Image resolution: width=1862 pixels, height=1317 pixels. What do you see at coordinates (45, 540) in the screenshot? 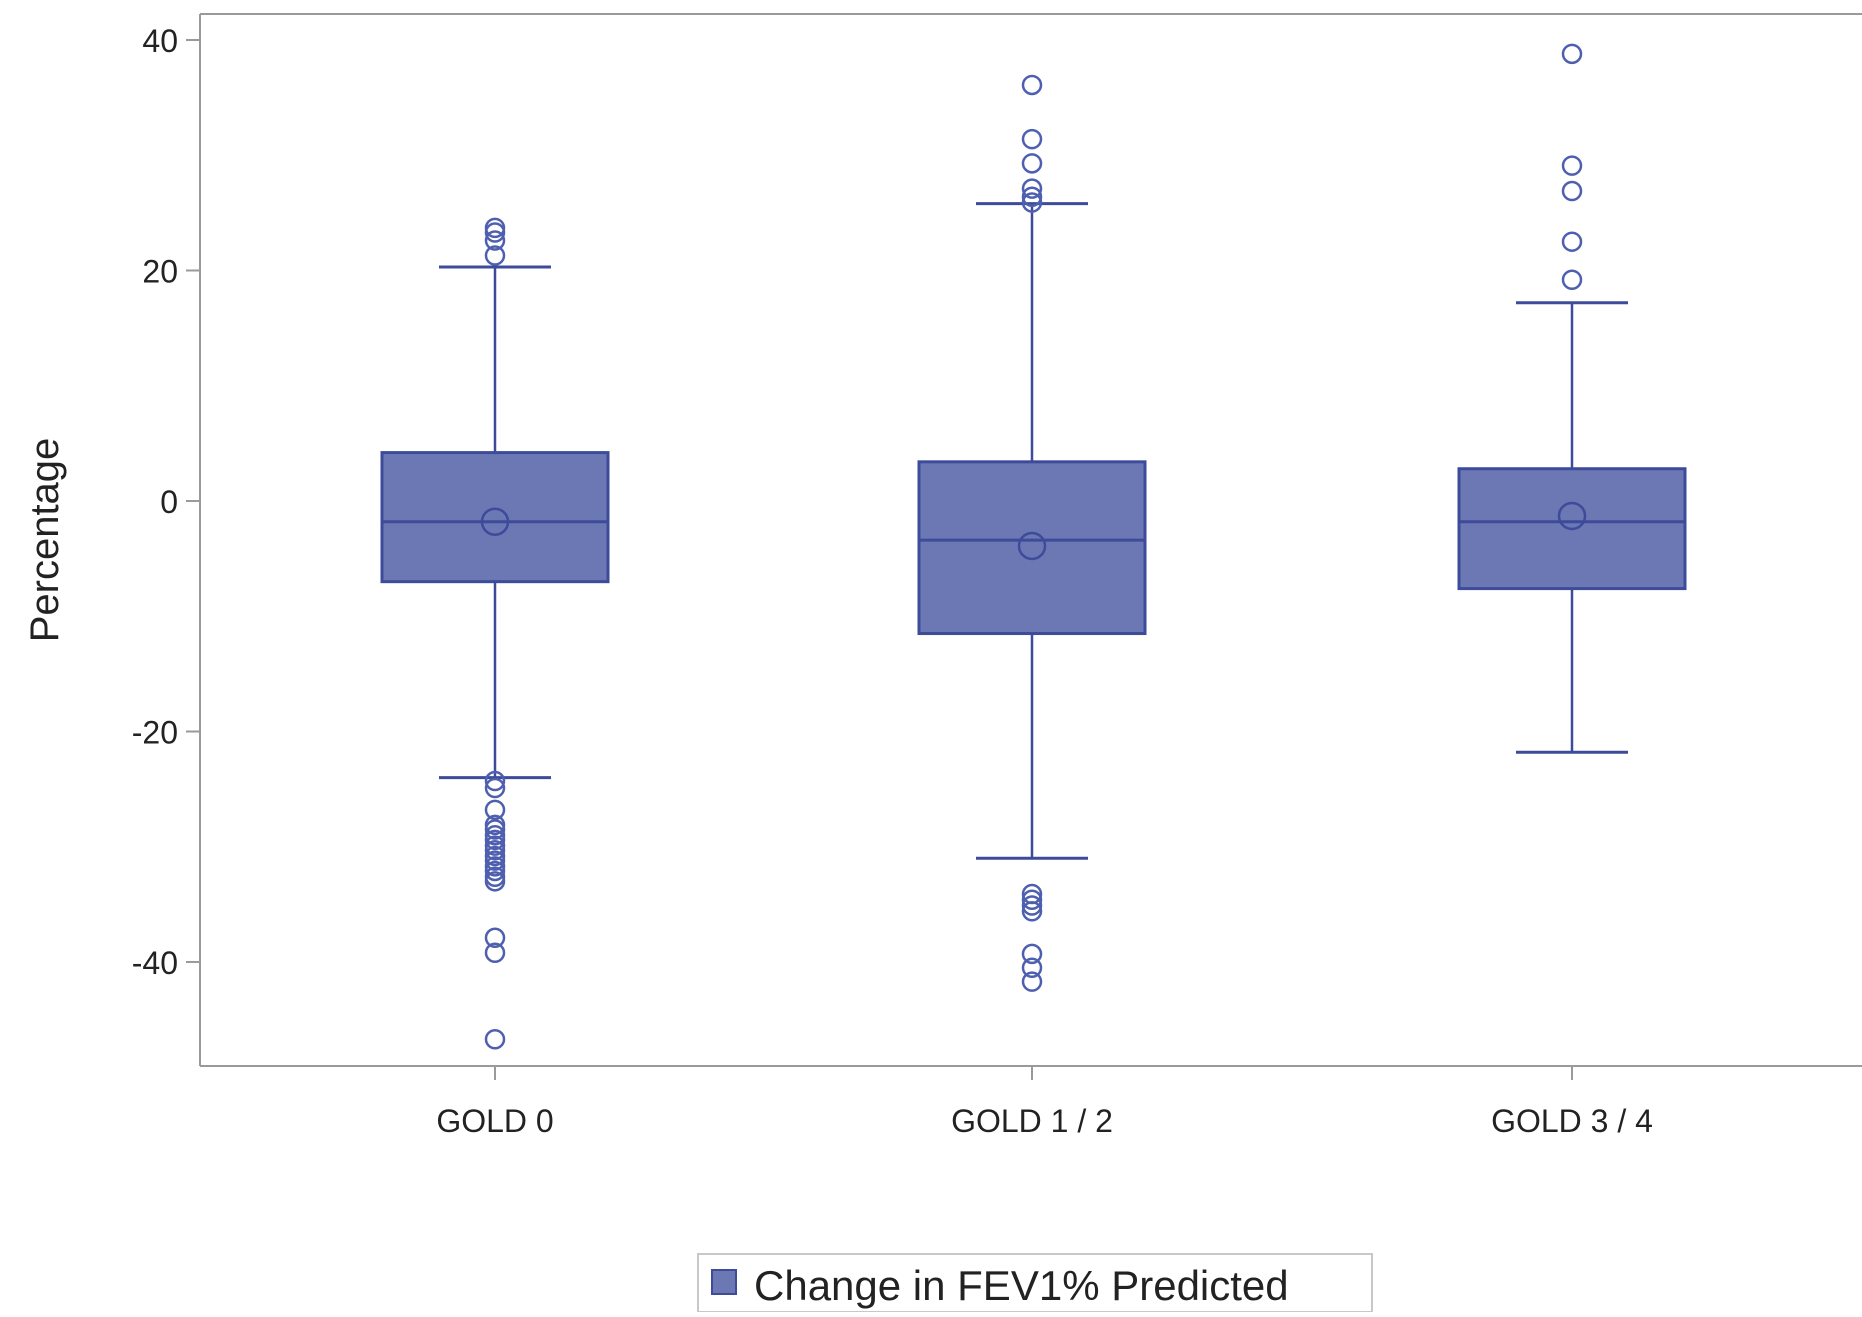
I see `y-axis-label: Percentage` at bounding box center [45, 540].